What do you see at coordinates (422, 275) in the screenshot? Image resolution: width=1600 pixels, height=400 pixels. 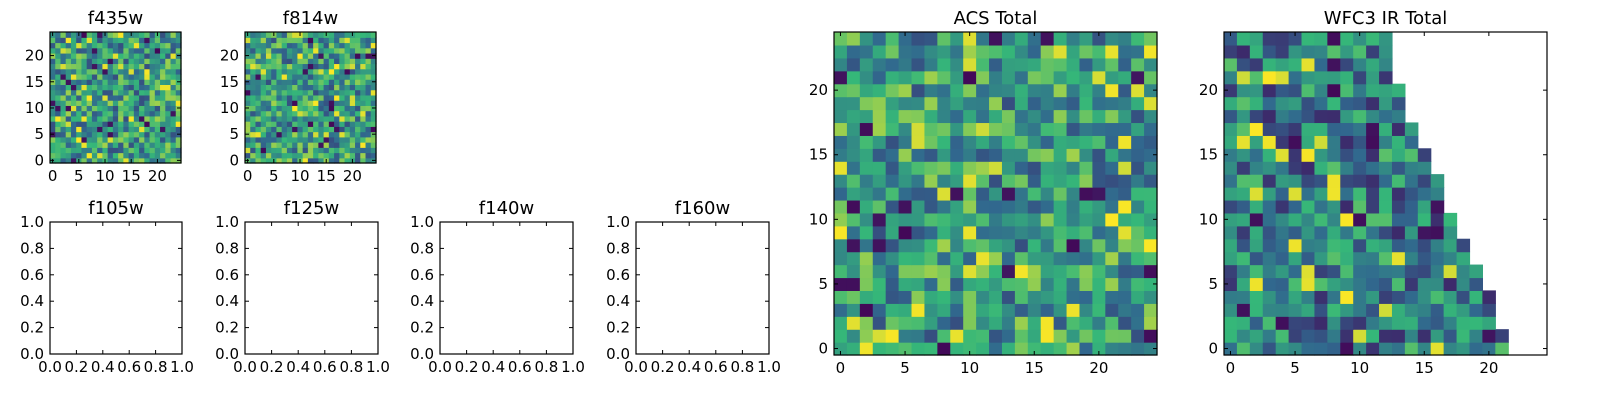 I see `y-tick-label: 0.6` at bounding box center [422, 275].